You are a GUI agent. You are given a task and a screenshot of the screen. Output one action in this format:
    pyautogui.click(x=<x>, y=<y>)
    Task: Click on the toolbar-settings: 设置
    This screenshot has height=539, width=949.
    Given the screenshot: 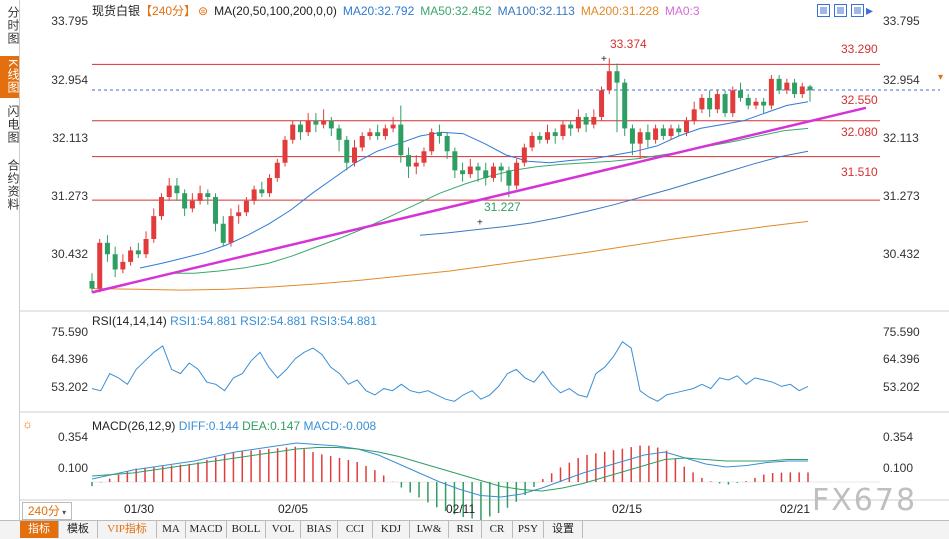 What is the action you would take?
    pyautogui.click(x=563, y=529)
    